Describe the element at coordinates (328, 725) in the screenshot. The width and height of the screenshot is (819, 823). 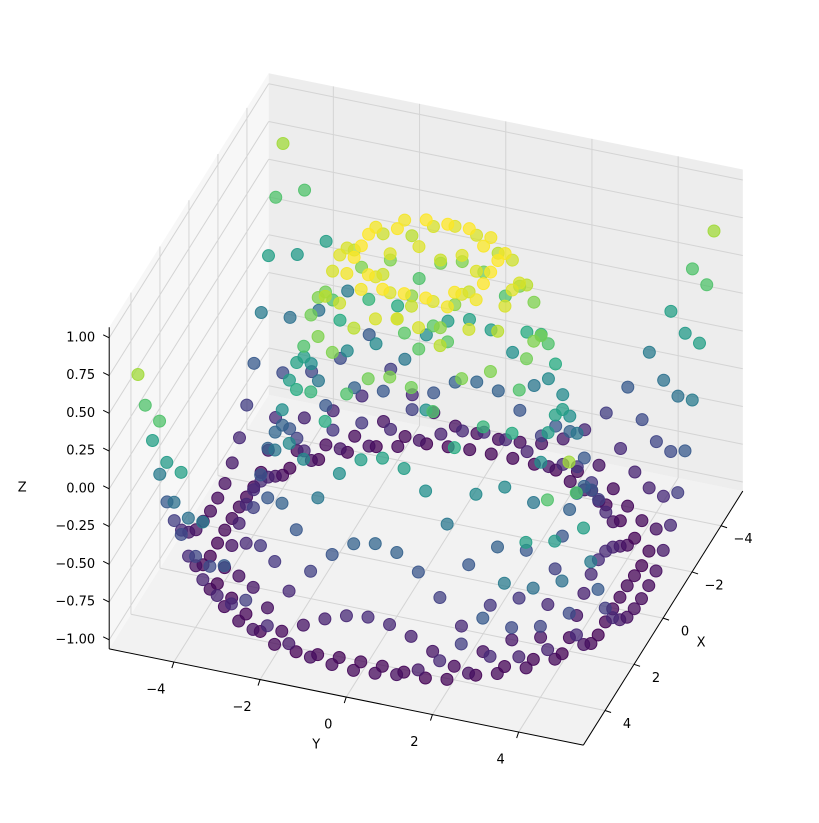
I see `y-tick-label: 0` at that location.